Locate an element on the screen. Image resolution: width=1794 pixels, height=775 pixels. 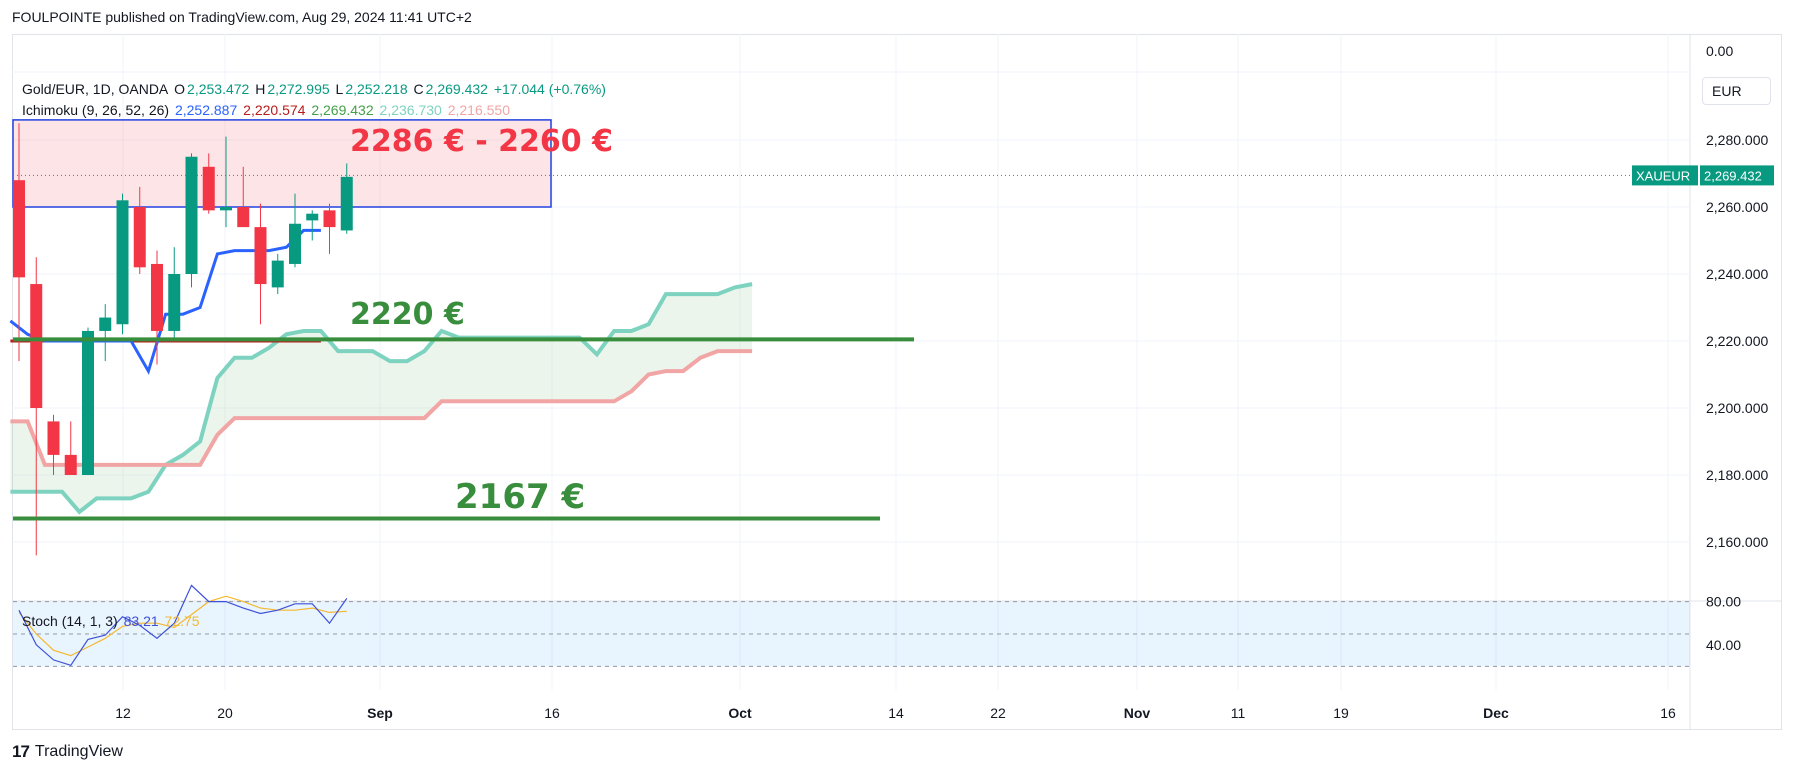
stoch-label: Stoch (14, 1, 3) is located at coordinates (70, 621).